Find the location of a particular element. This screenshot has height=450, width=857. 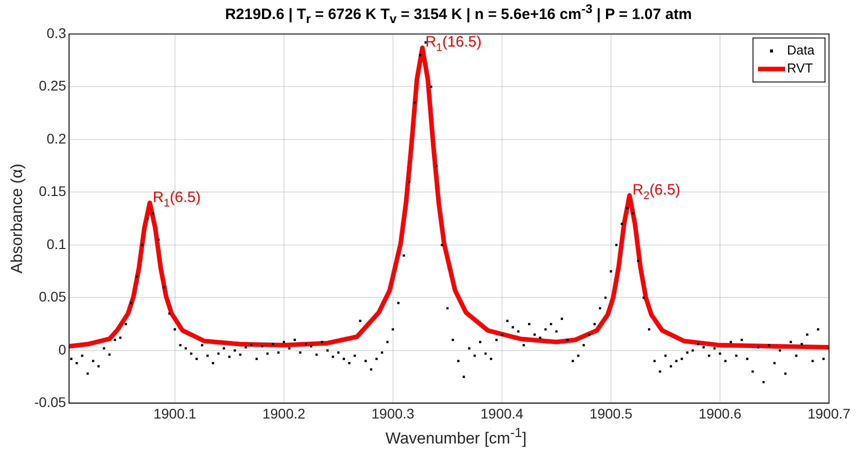

y-tick-label: 0.1 is located at coordinates (56, 244).